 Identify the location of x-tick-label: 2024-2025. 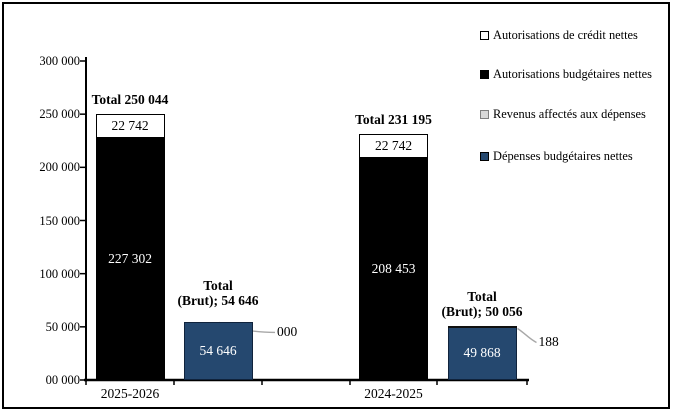
(393, 393).